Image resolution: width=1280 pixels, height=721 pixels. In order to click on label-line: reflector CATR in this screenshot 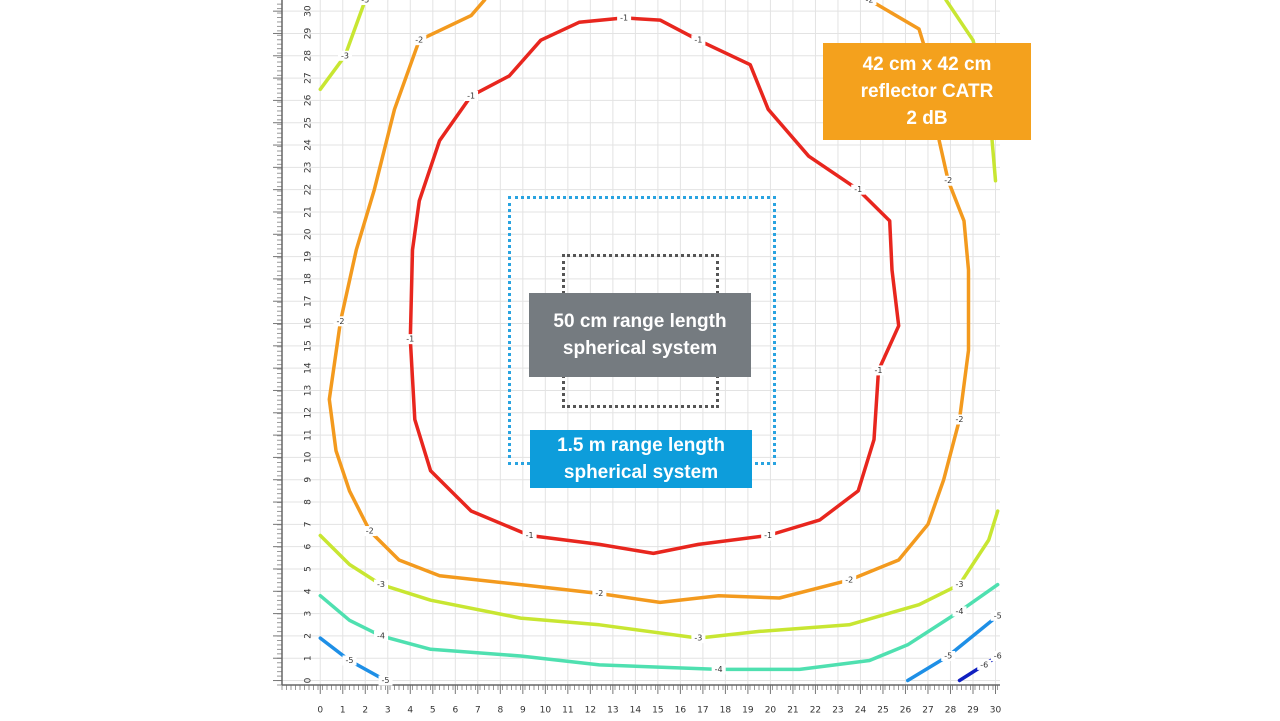, I will do `click(927, 91)`.